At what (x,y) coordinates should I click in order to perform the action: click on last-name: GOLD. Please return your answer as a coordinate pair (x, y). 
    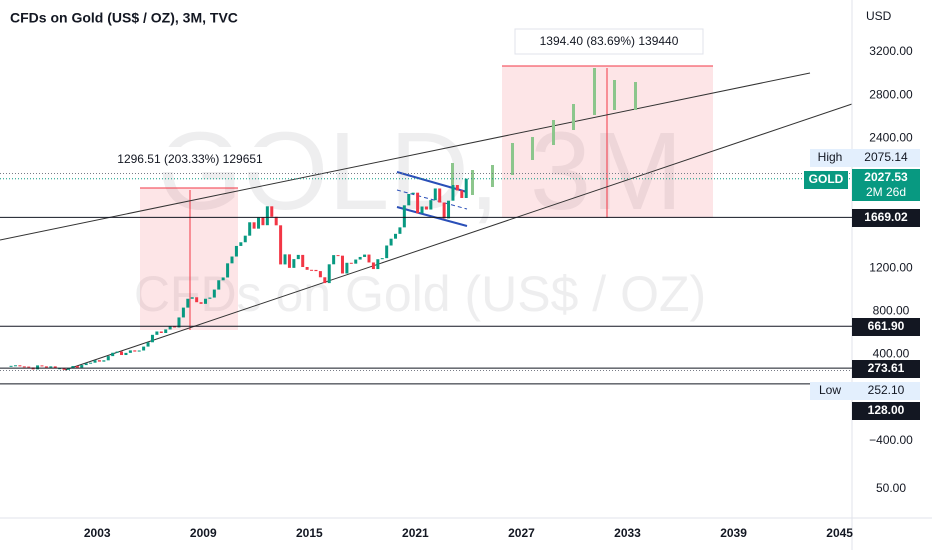
    Looking at the image, I should click on (826, 179).